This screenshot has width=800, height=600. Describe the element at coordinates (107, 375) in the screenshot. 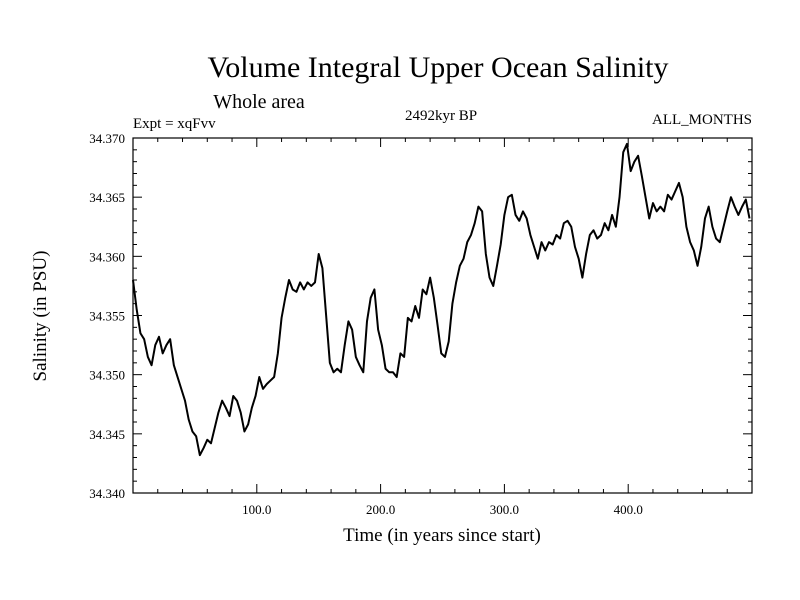

I see `y-tick-label: 34.350` at that location.